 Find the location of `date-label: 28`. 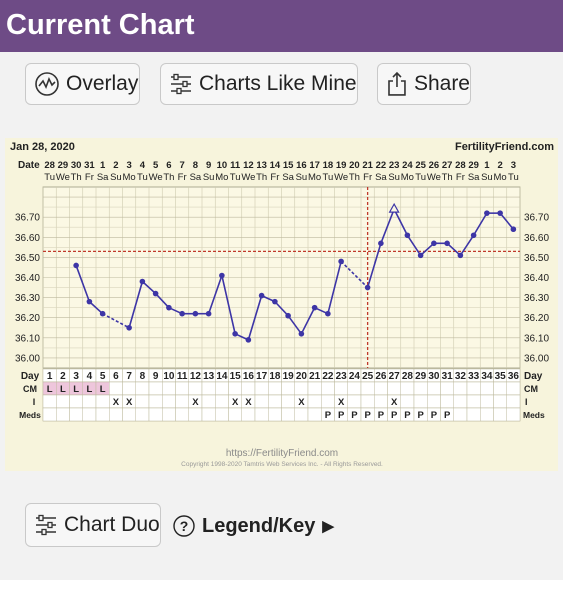

date-label: 28 is located at coordinates (460, 165).